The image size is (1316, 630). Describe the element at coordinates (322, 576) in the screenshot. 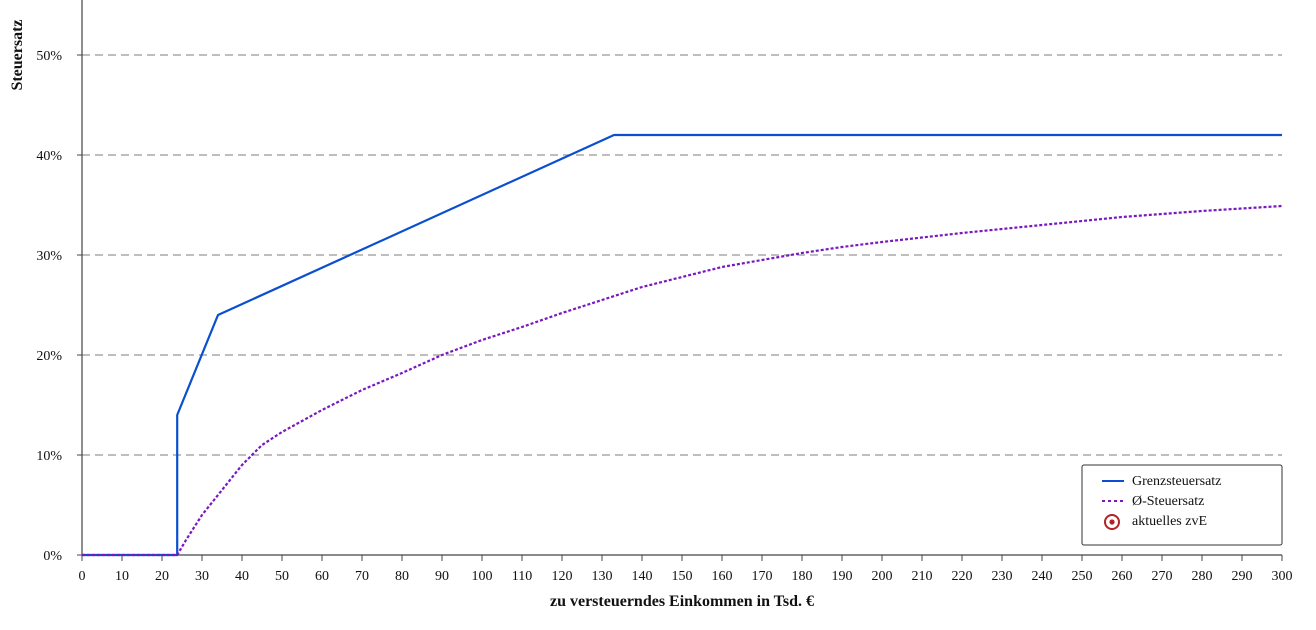

I see `x-tick-label: 60` at that location.